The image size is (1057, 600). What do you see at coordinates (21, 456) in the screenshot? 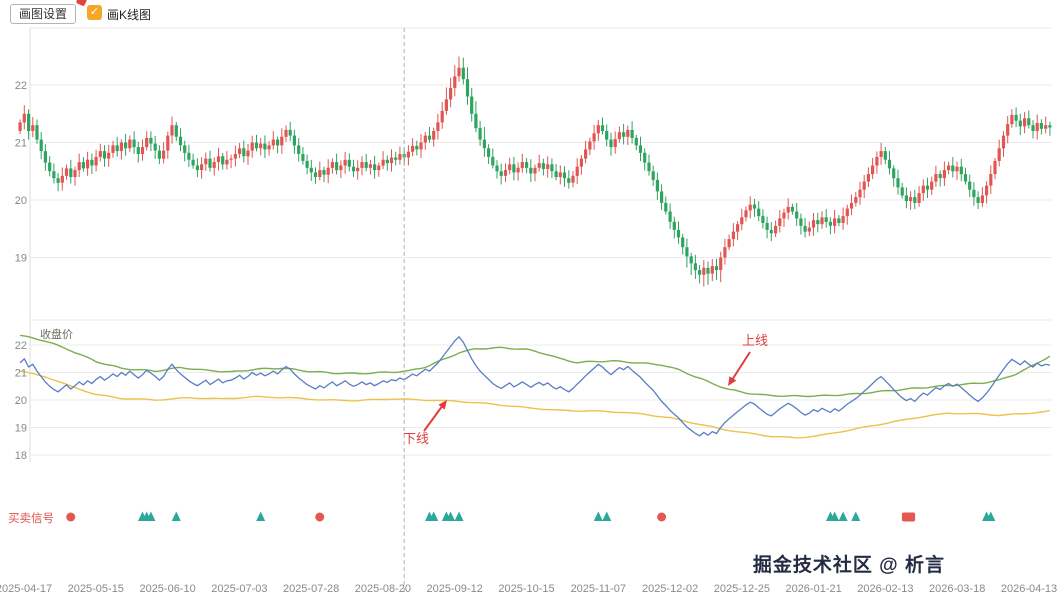
I see `band-y-tick: 18` at bounding box center [21, 456].